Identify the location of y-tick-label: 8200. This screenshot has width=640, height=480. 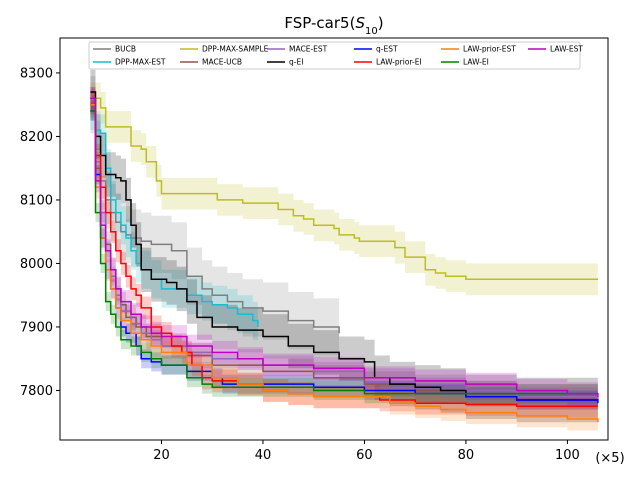
(36, 137).